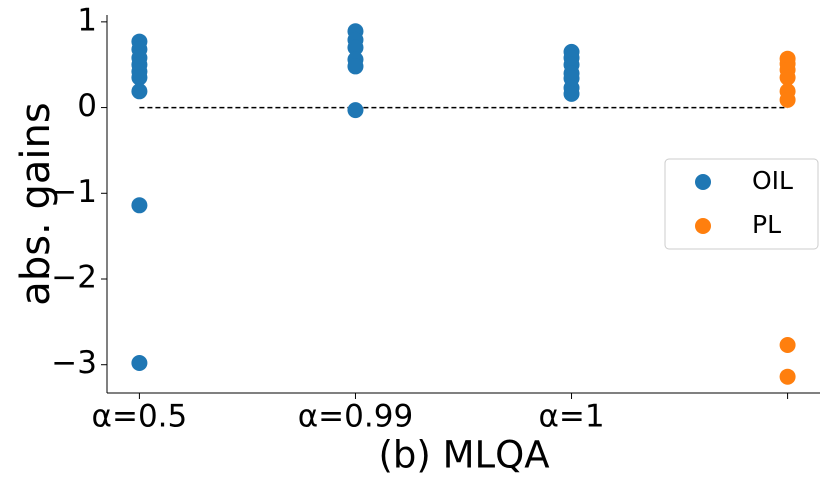  Describe the element at coordinates (74, 278) in the screenshot. I see `y-tick-label: −2` at that location.